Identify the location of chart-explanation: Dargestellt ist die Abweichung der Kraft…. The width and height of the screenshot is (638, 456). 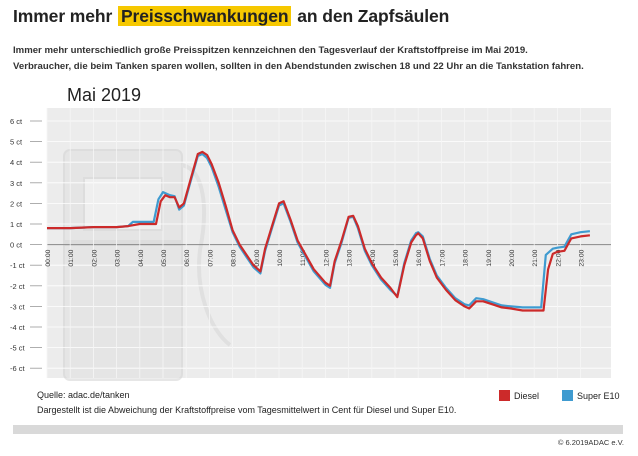
(247, 410).